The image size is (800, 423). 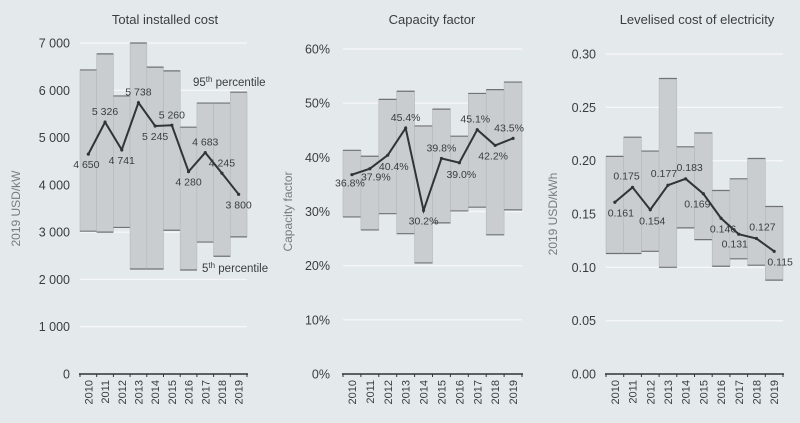 I want to click on data-label: 0.177, so click(x=664, y=174).